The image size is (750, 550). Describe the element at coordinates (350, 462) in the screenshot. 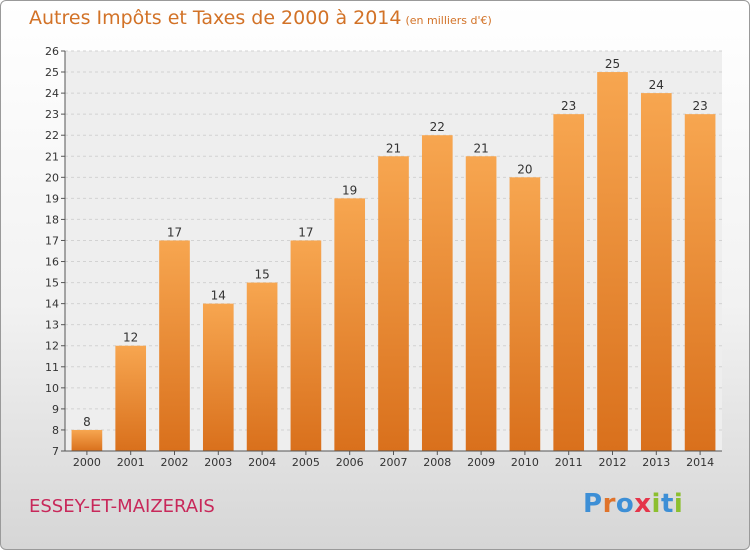

I see `x-tick-label: 2006` at that location.